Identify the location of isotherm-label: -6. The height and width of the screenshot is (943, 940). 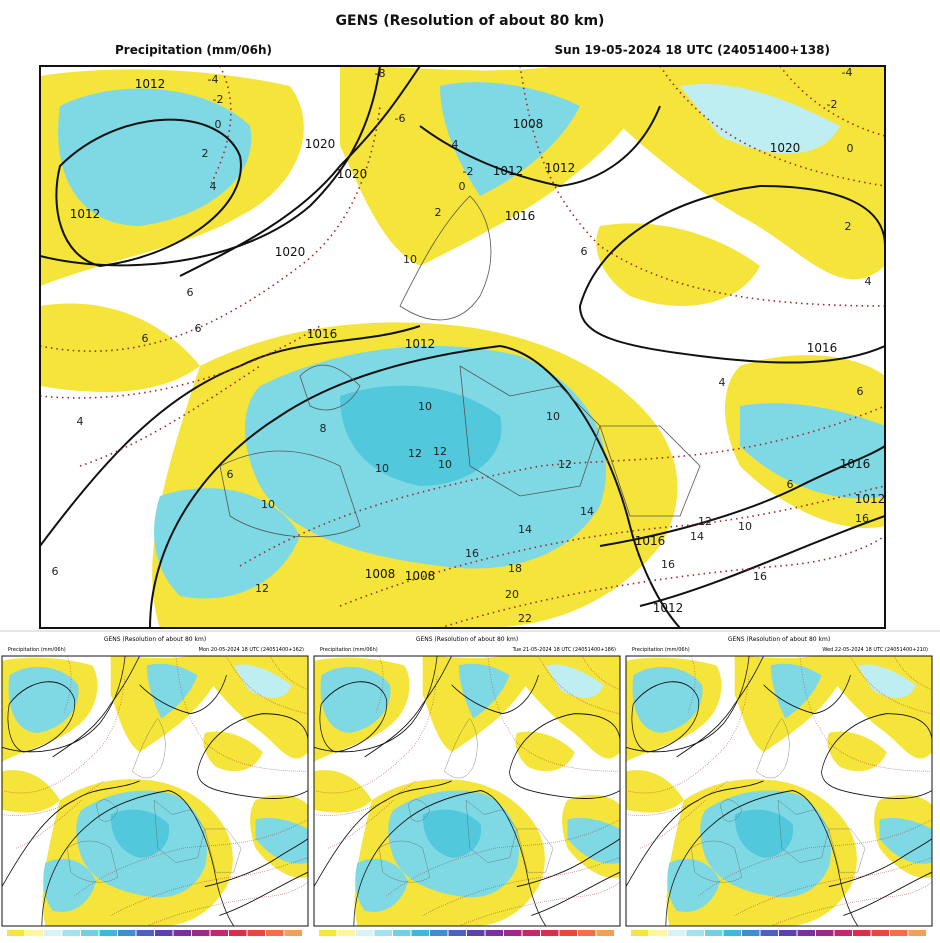
(400, 118).